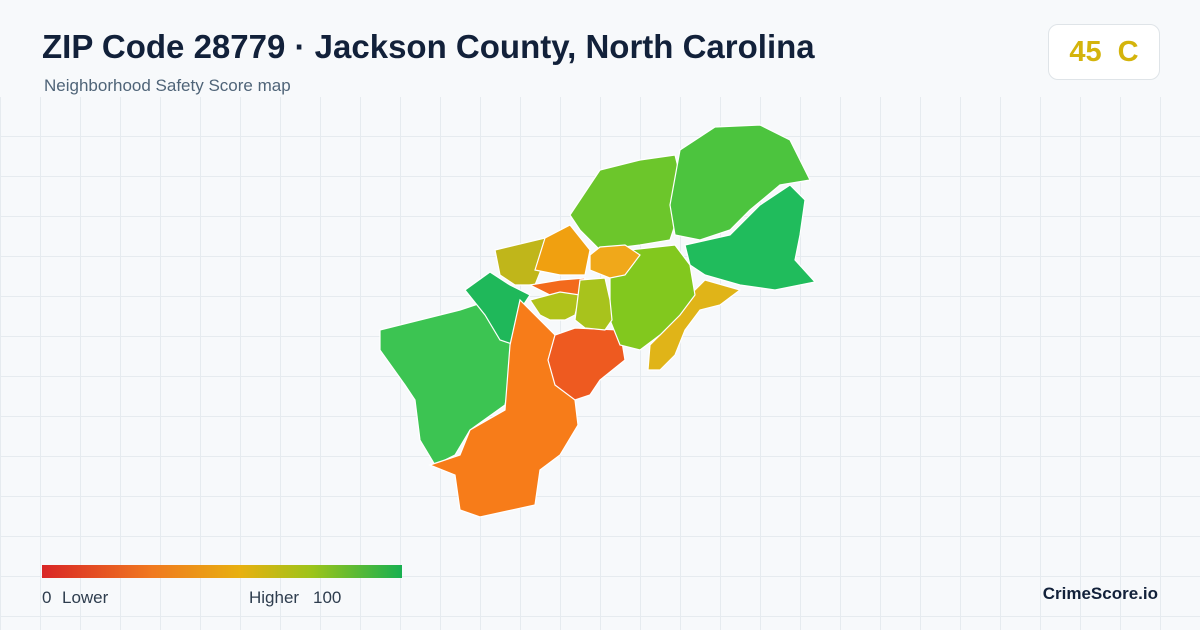 This screenshot has width=1200, height=630. I want to click on legend-gradient, so click(222, 571).